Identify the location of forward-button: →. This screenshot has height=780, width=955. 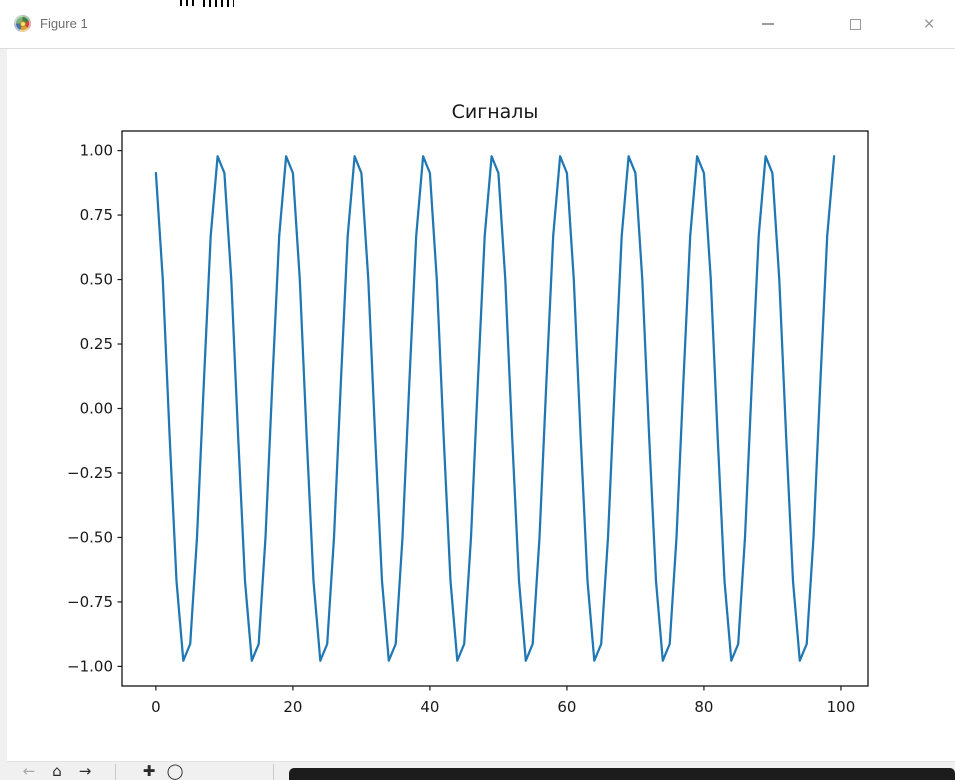
(85, 771).